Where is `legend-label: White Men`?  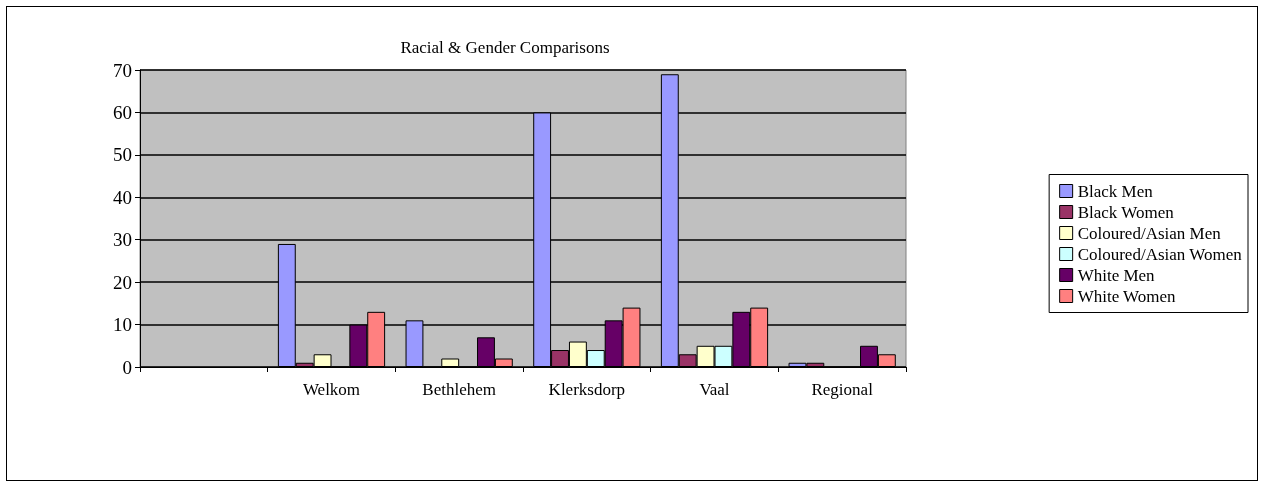 legend-label: White Men is located at coordinates (1116, 275).